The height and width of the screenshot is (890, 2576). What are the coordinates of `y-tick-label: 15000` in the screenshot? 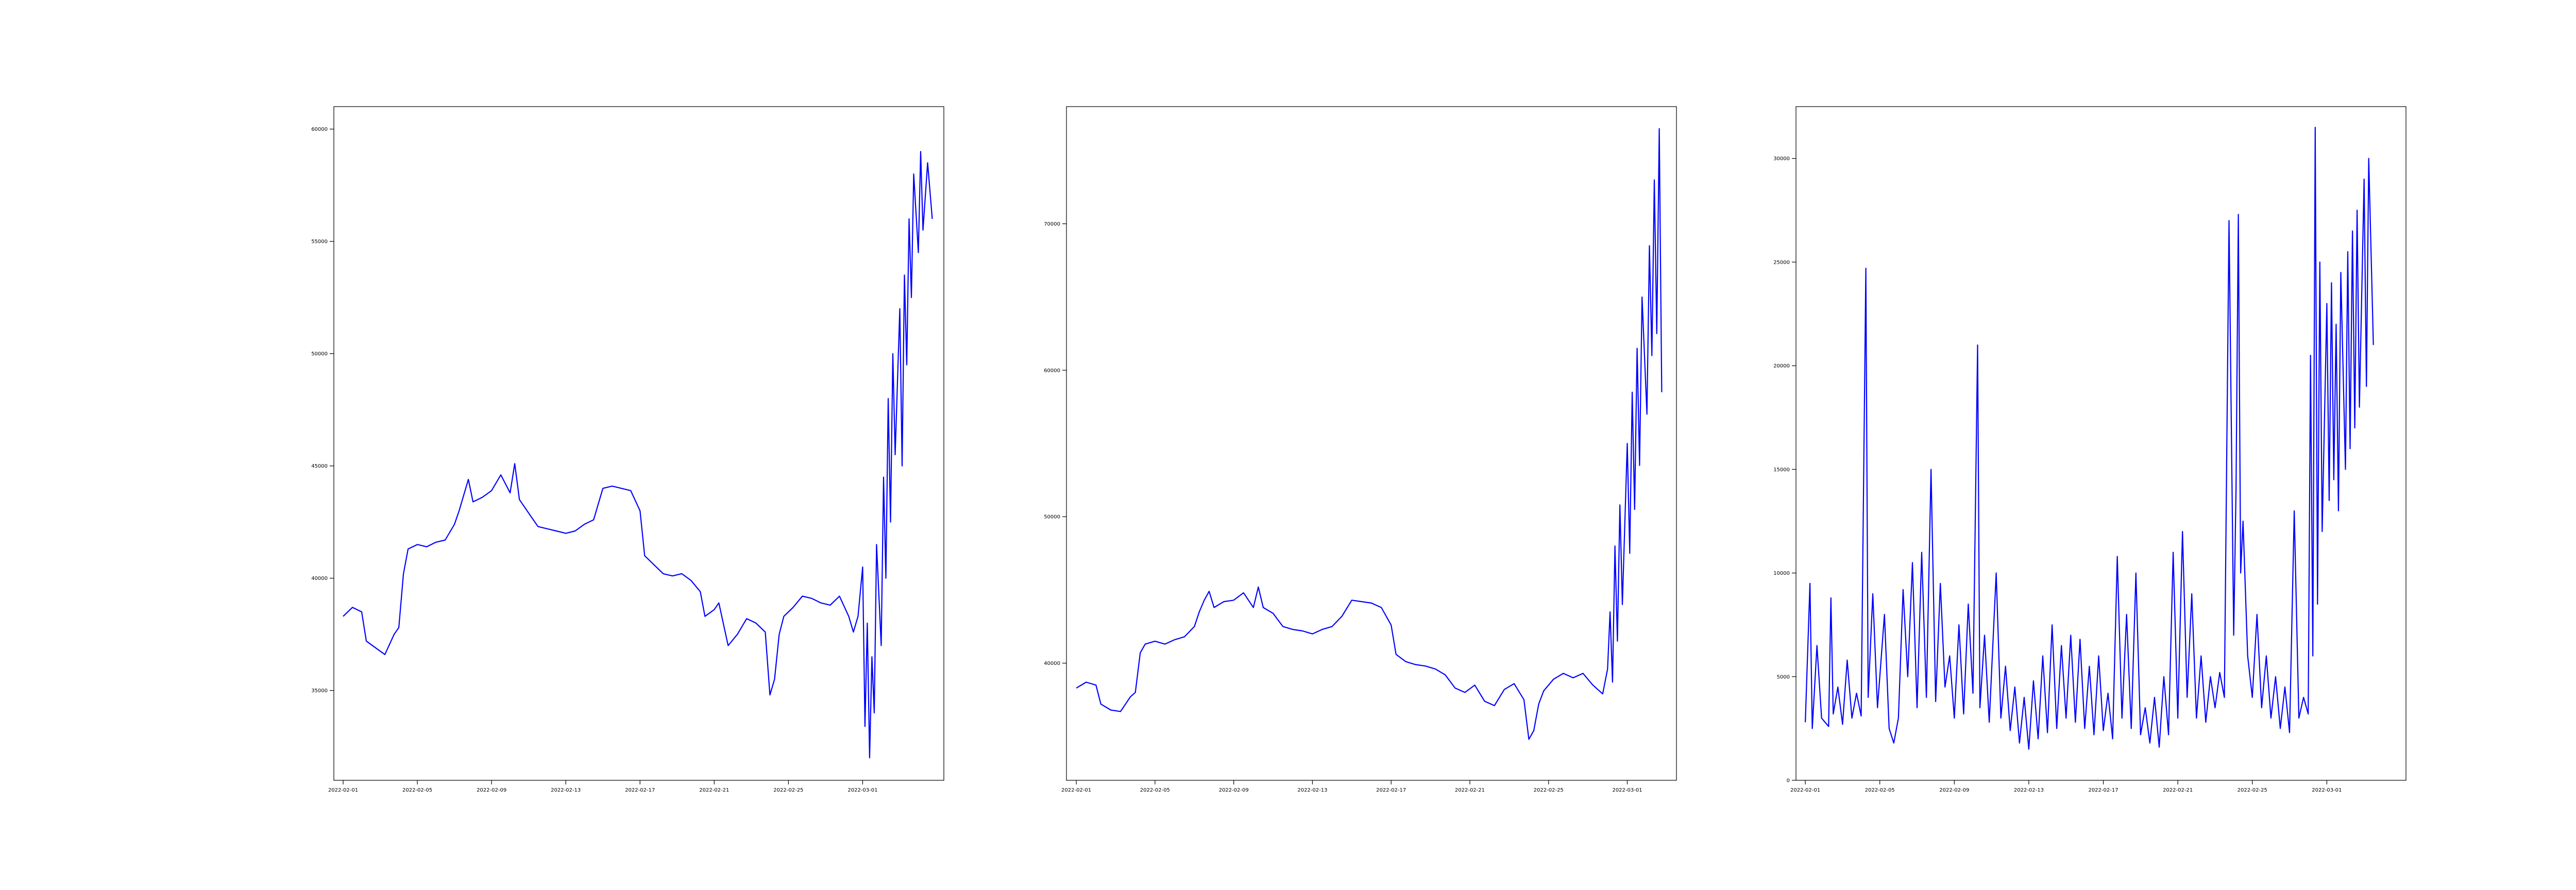 It's located at (1781, 470).